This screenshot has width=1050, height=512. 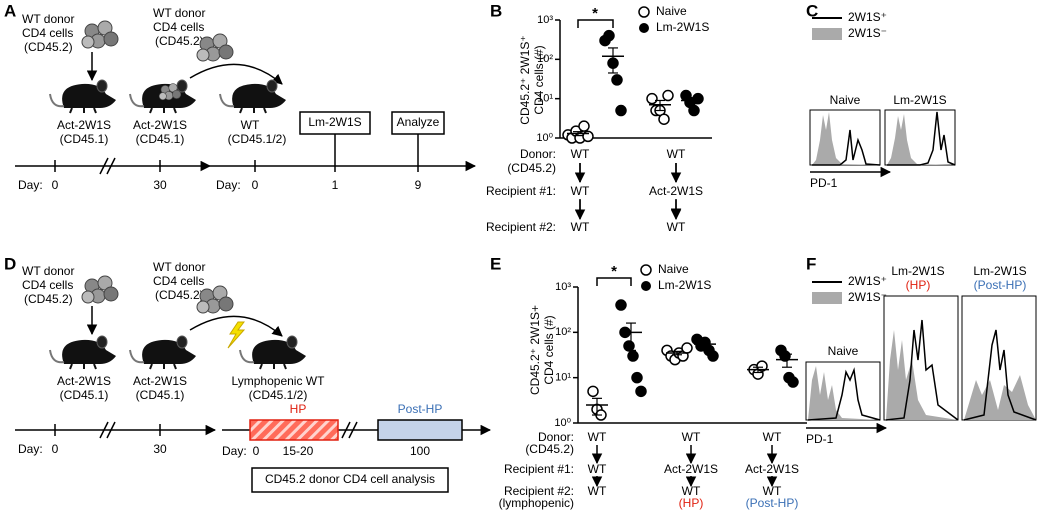 I want to click on label: 1, so click(x=335, y=185).